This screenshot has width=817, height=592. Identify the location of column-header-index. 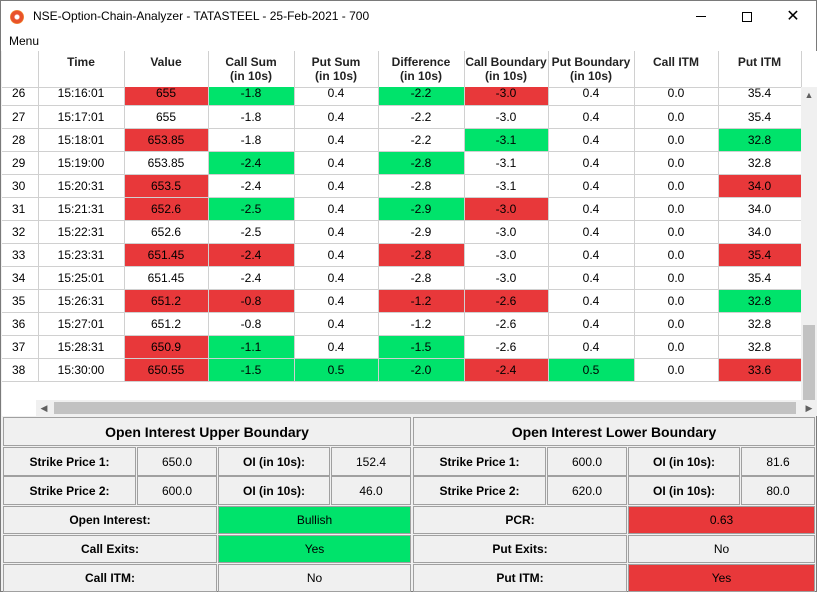
(20, 69).